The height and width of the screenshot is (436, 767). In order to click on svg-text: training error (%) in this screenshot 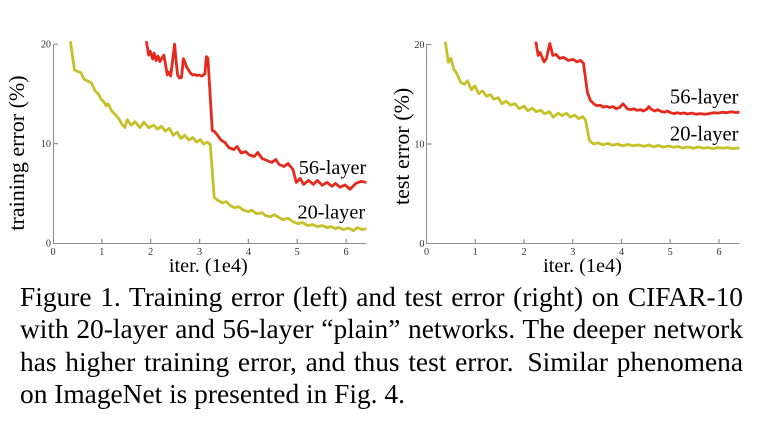, I will do `click(16, 152)`.